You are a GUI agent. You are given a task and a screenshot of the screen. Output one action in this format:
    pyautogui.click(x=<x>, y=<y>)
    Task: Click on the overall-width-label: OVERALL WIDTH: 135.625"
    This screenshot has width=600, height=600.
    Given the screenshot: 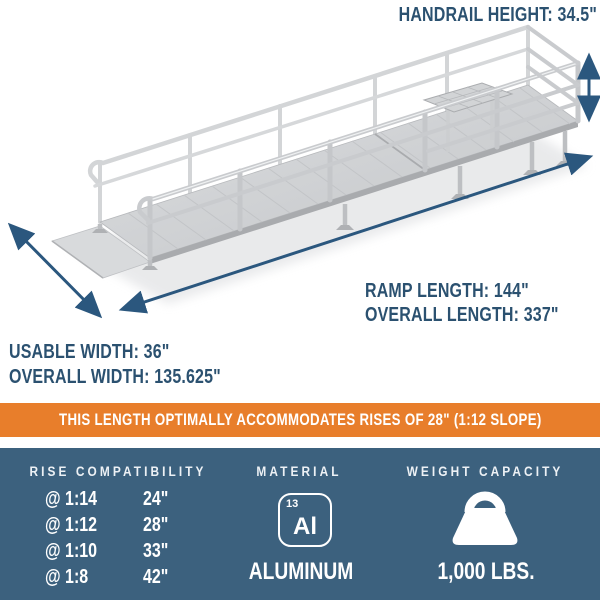 What is the action you would take?
    pyautogui.click(x=115, y=377)
    